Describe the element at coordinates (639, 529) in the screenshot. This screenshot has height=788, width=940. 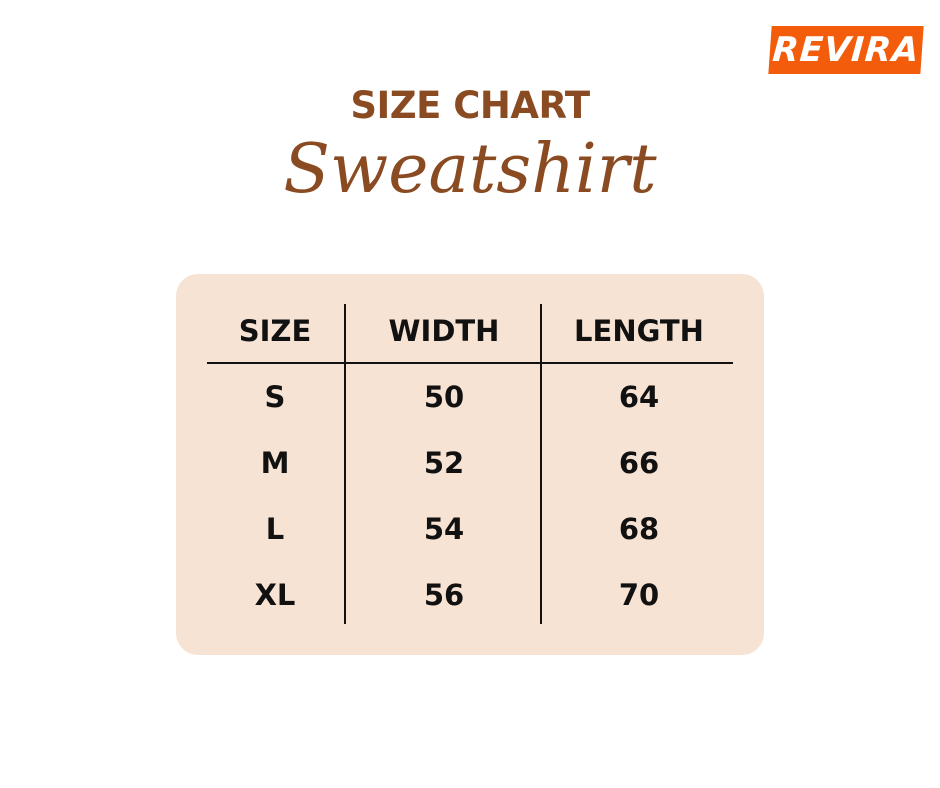
I see `table-cell: 68` at that location.